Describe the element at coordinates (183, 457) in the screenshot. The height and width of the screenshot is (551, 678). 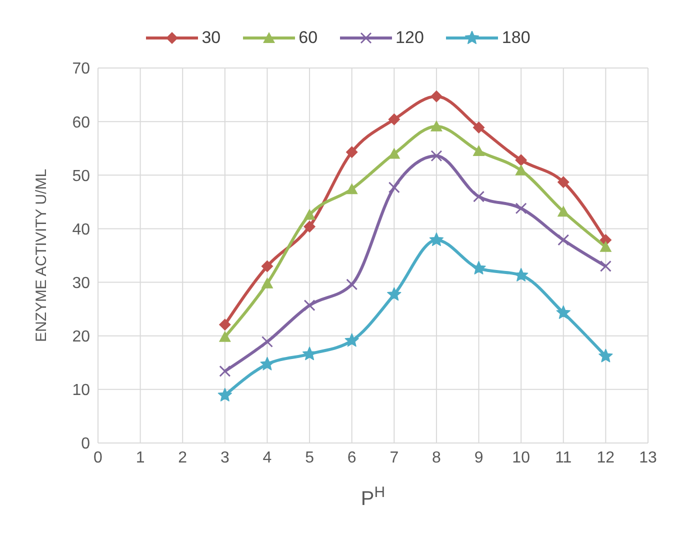
I see `x-tick-label: 2` at that location.